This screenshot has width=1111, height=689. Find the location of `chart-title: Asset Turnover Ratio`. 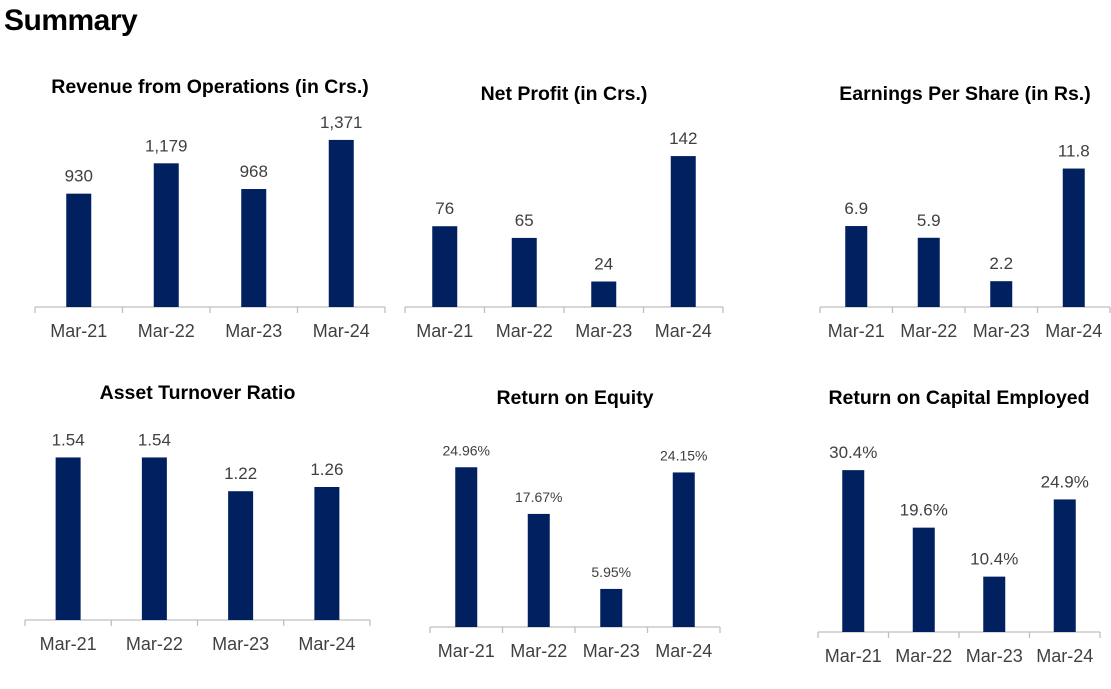

chart-title: Asset Turnover Ratio is located at coordinates (197, 393).